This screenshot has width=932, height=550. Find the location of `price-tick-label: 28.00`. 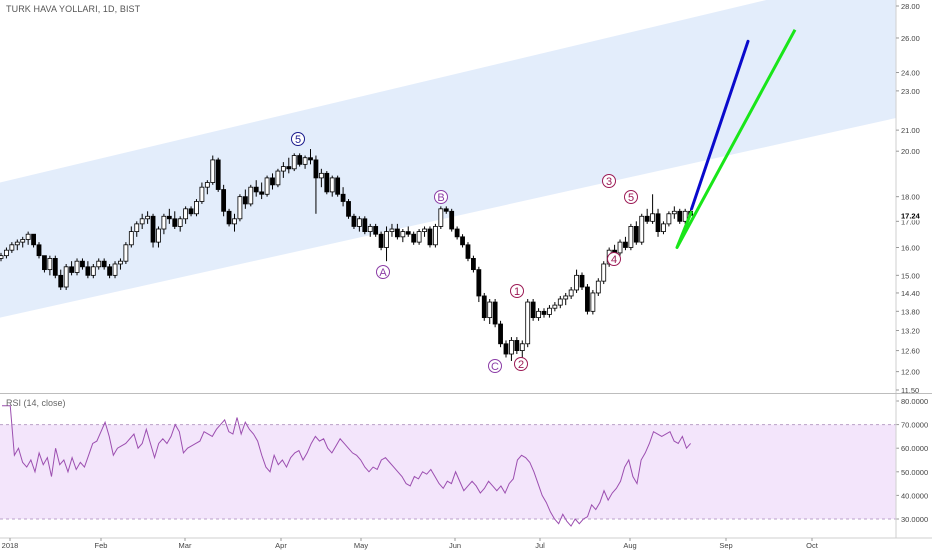

price-tick-label: 28.00 is located at coordinates (910, 6).